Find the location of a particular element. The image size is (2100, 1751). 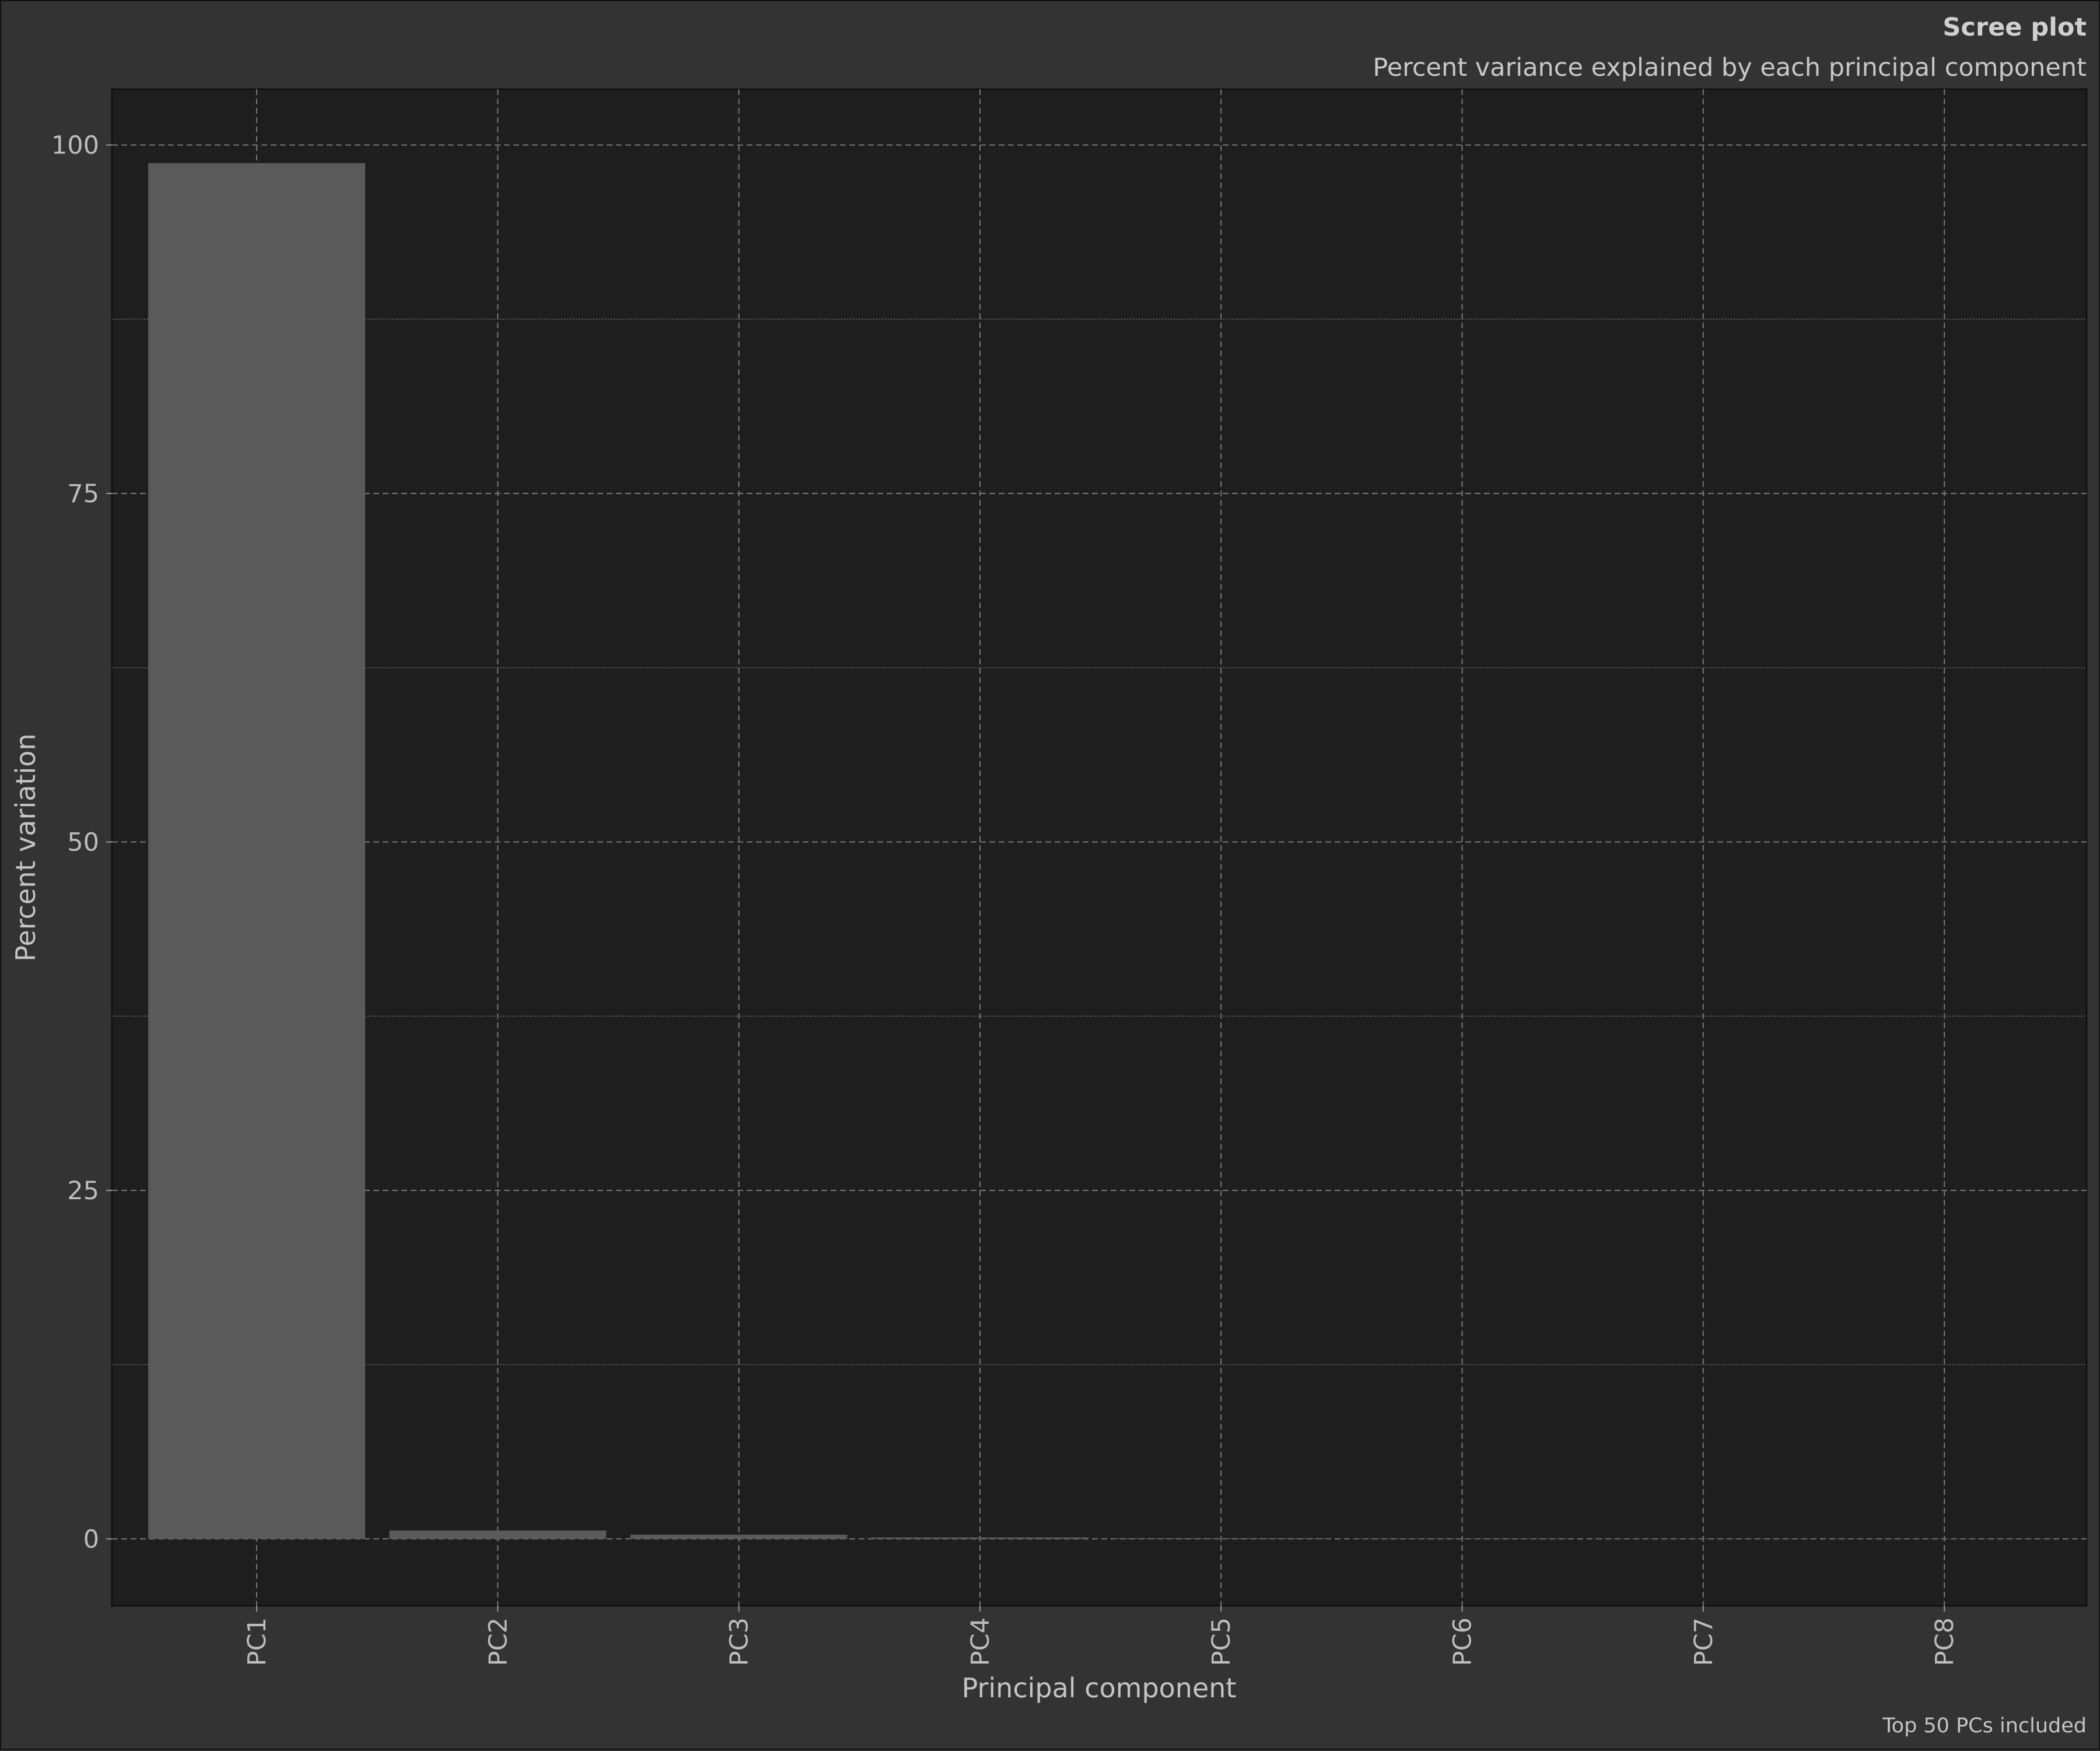

bar-pc3 is located at coordinates (739, 1537).